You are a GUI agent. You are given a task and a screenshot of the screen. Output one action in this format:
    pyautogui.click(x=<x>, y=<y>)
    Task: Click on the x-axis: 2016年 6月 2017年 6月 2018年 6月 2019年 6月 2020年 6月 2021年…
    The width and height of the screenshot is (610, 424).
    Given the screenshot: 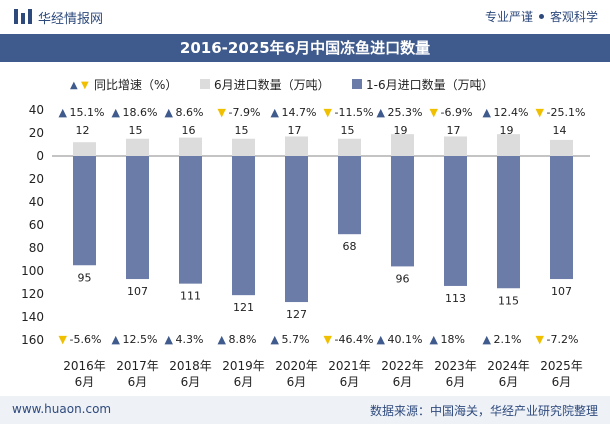 What is the action you would take?
    pyautogui.click(x=323, y=374)
    